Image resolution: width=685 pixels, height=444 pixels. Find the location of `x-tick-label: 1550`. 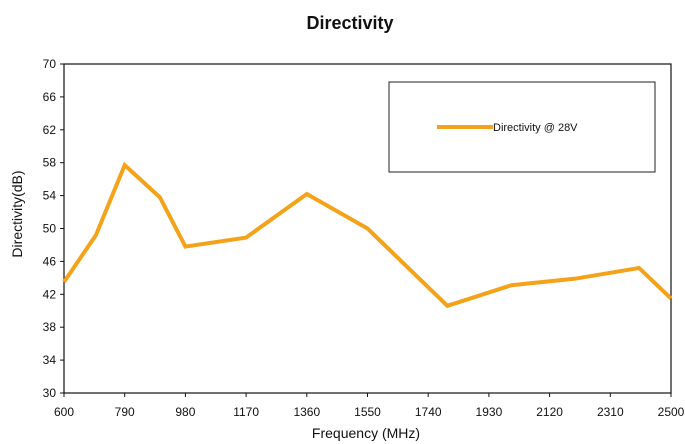

x-tick-label: 1550 is located at coordinates (367, 412).